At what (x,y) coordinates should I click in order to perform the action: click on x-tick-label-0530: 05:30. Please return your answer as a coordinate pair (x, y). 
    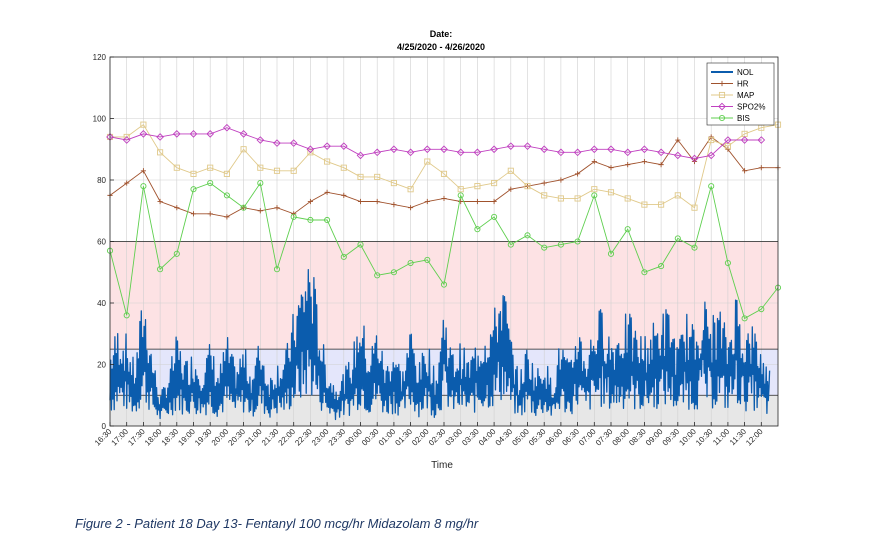
    Looking at the image, I should click on (537, 437).